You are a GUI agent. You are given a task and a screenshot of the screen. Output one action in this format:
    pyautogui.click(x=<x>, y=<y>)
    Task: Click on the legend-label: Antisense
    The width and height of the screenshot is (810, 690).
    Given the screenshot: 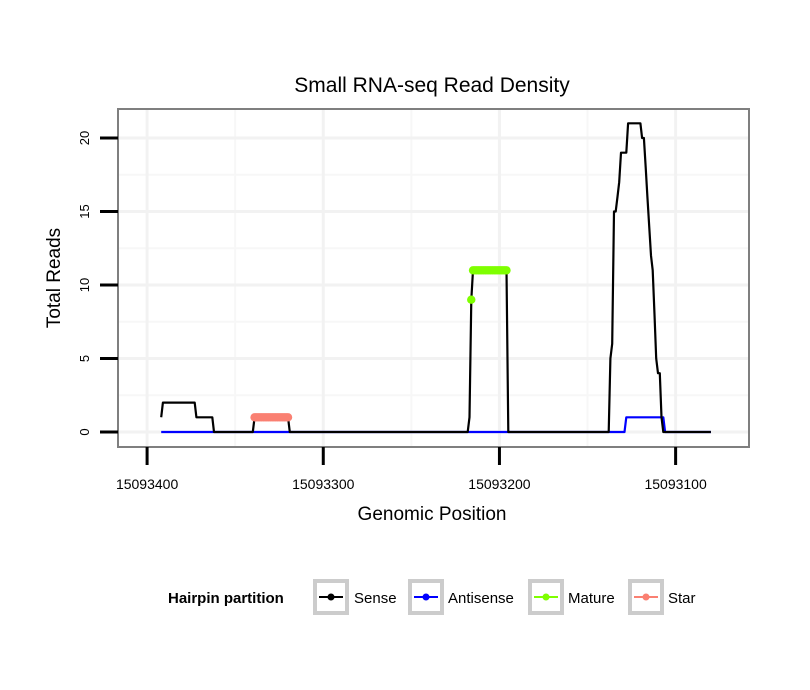 What is the action you would take?
    pyautogui.click(x=481, y=598)
    